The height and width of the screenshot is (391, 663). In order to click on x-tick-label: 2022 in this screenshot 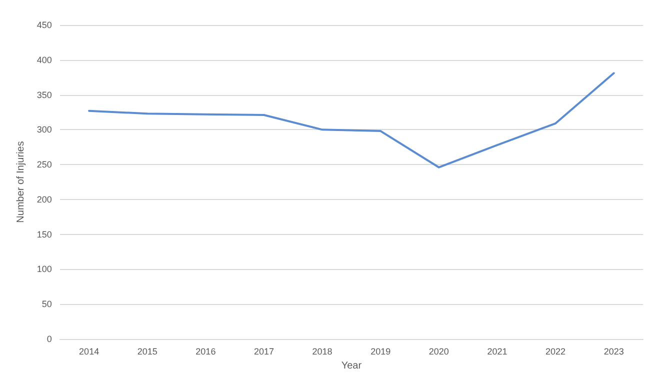, I will do `click(556, 351)`.